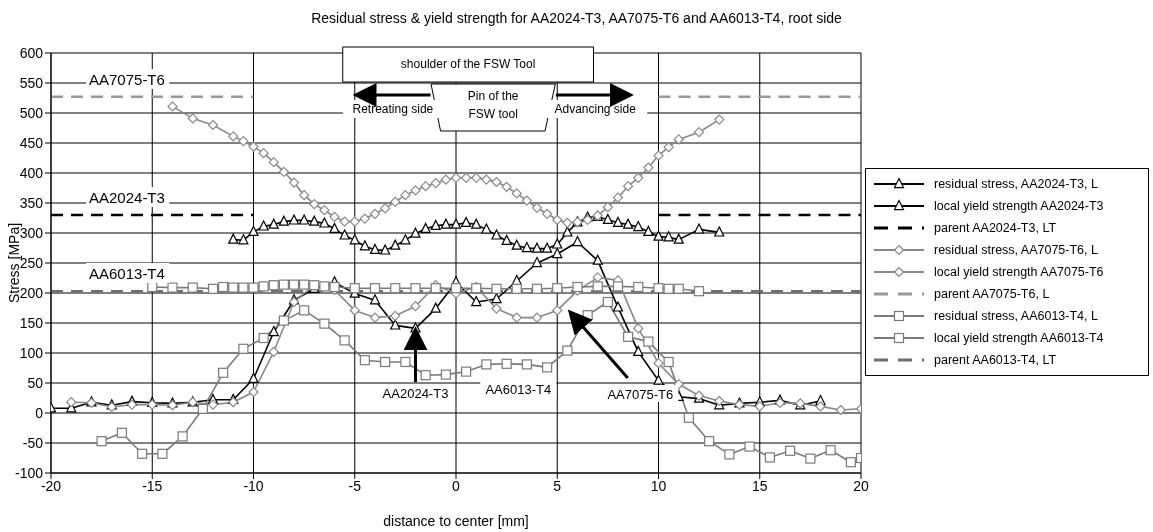  I want to click on y-tick-label: -50, so click(33, 442).